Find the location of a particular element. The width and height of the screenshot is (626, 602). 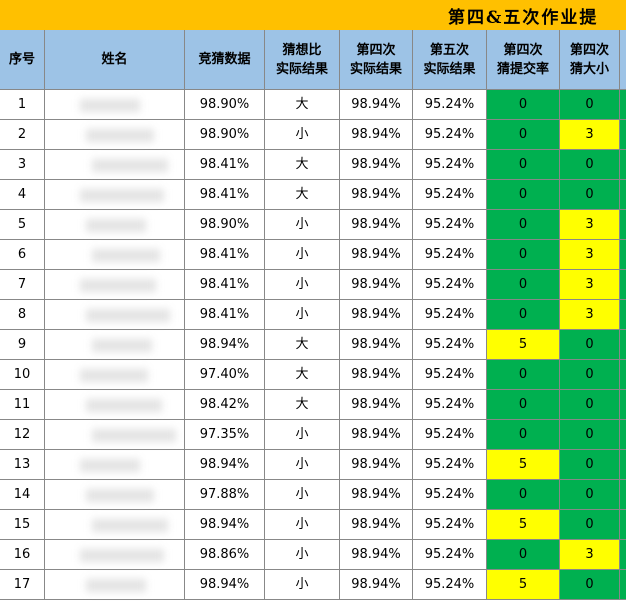

table-cell: 97.35% is located at coordinates (225, 435).